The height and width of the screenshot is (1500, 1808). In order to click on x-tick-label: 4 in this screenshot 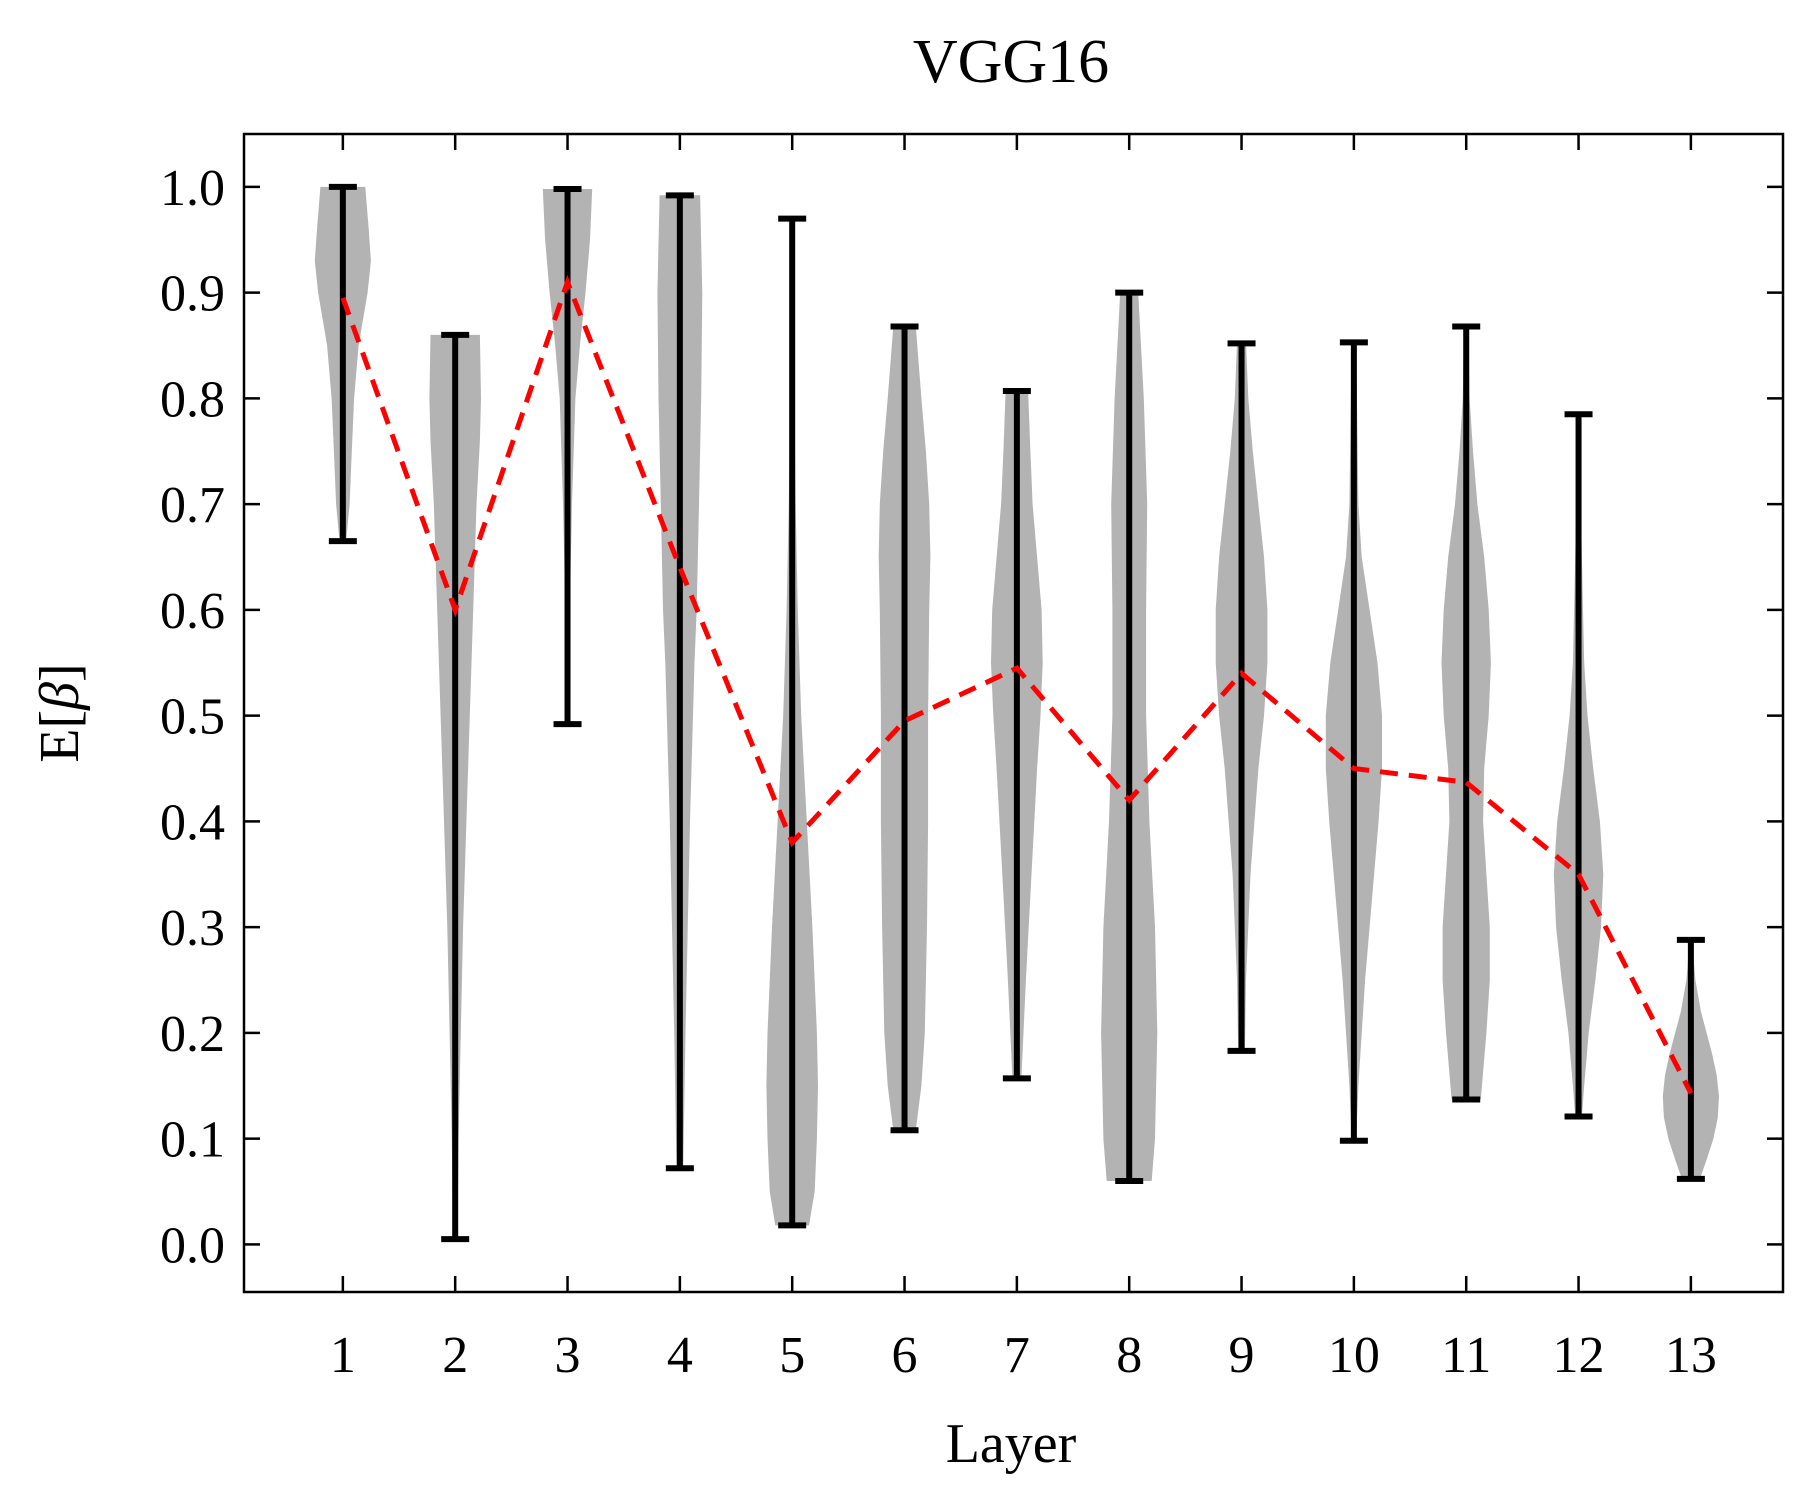, I will do `click(680, 1355)`.